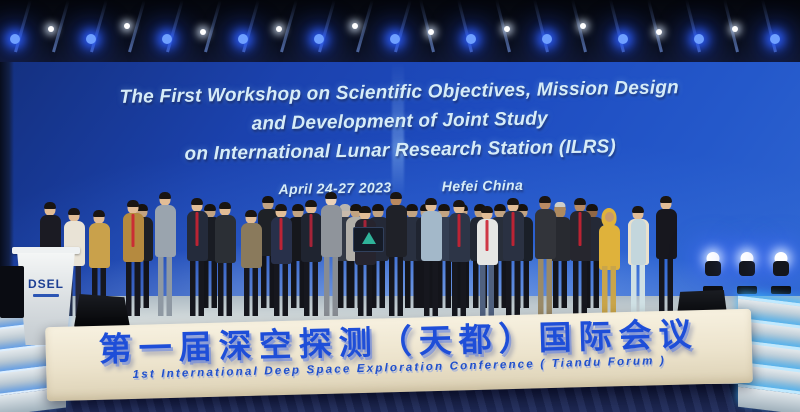 The height and width of the screenshot is (412, 800). Describe the element at coordinates (560, 204) in the screenshot. I see `cap` at that location.